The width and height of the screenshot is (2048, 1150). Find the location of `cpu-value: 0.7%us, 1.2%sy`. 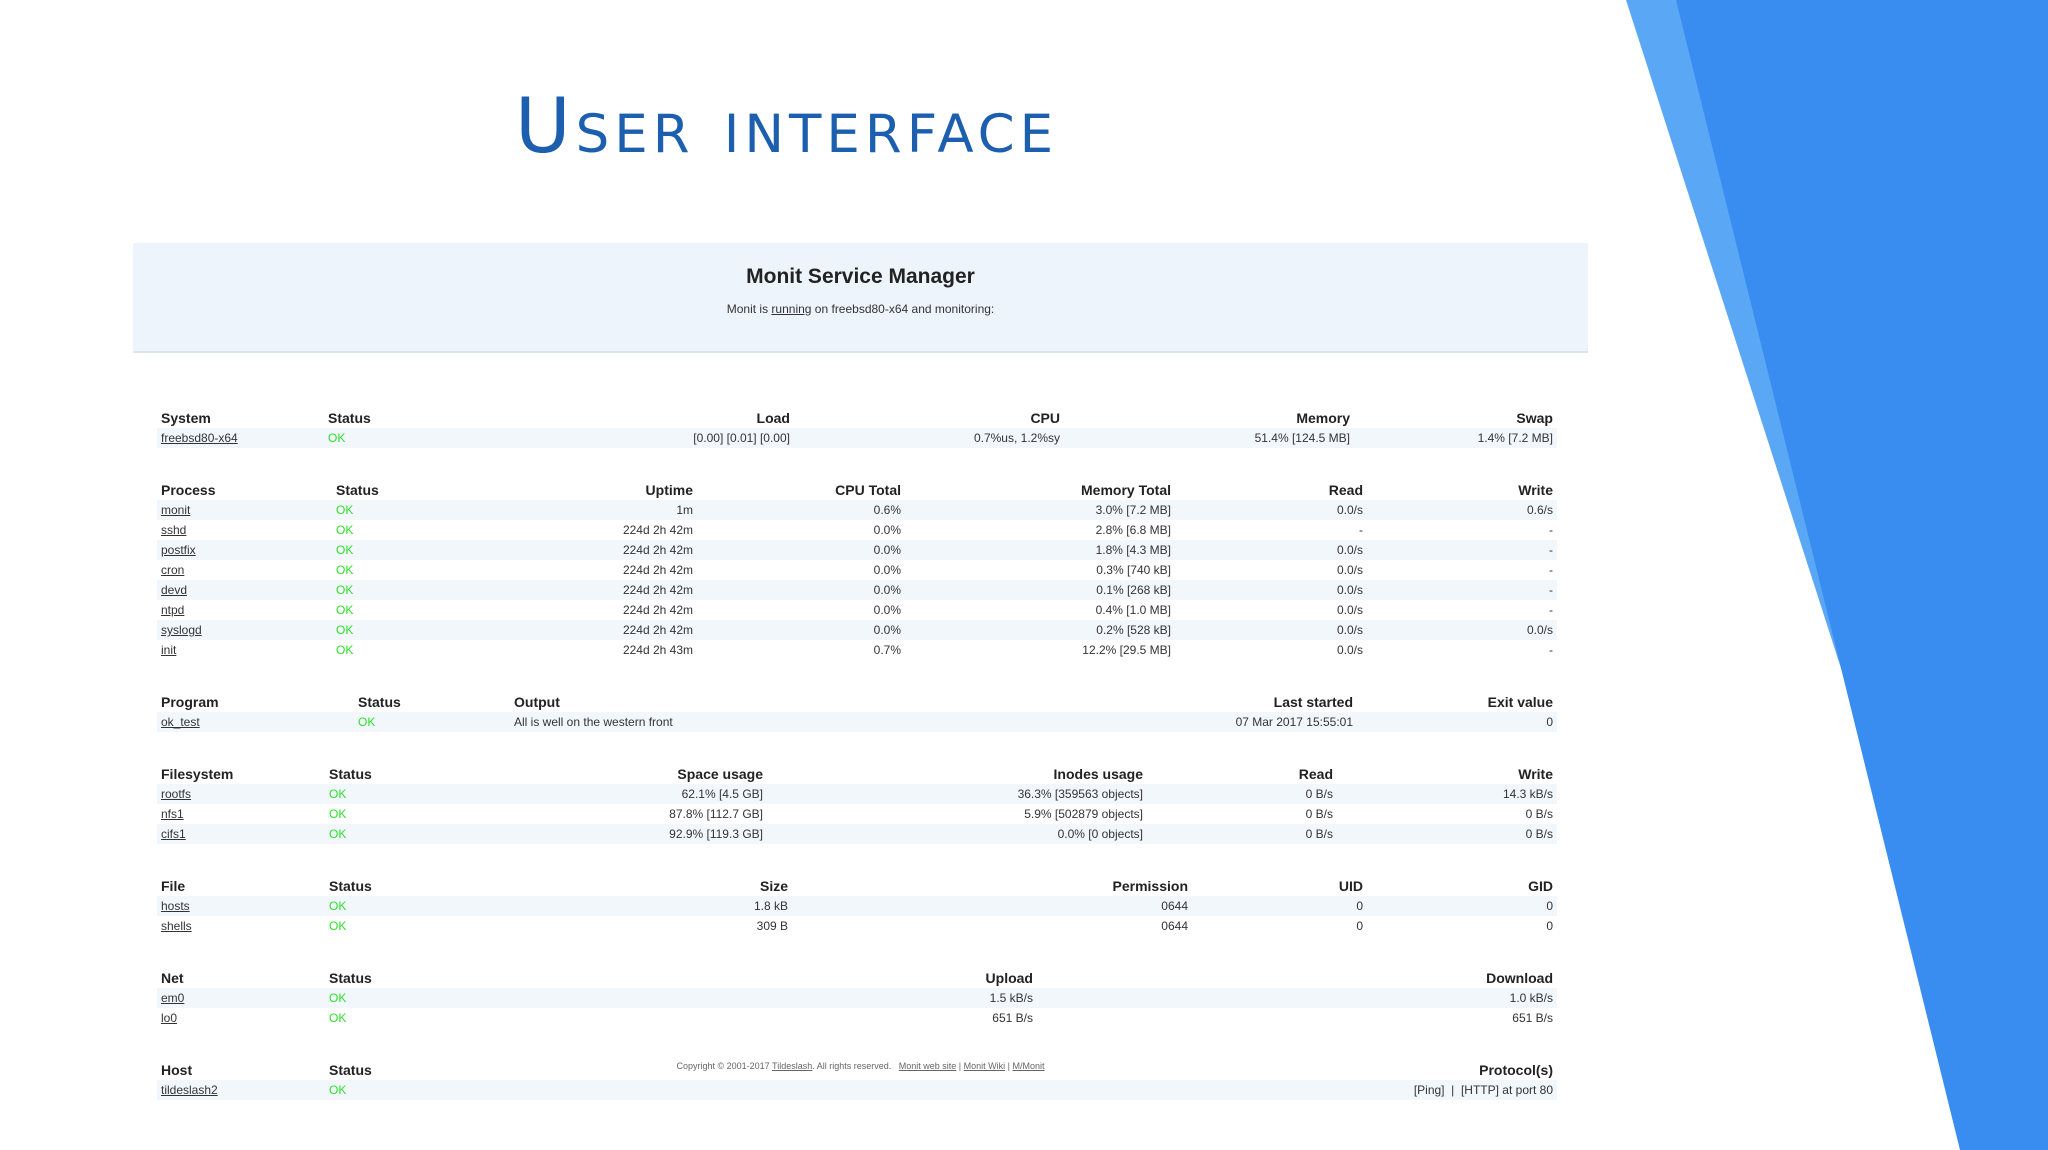

cpu-value: 0.7%us, 1.2%sy is located at coordinates (929, 438).